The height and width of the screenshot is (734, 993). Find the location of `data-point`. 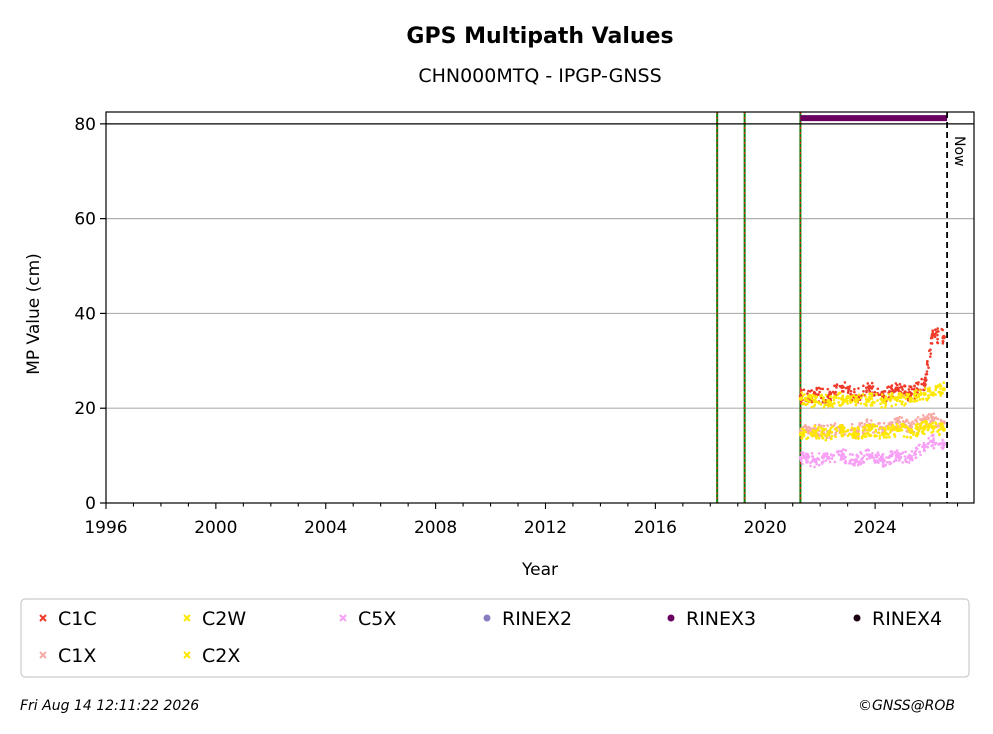

data-point is located at coordinates (943, 429).